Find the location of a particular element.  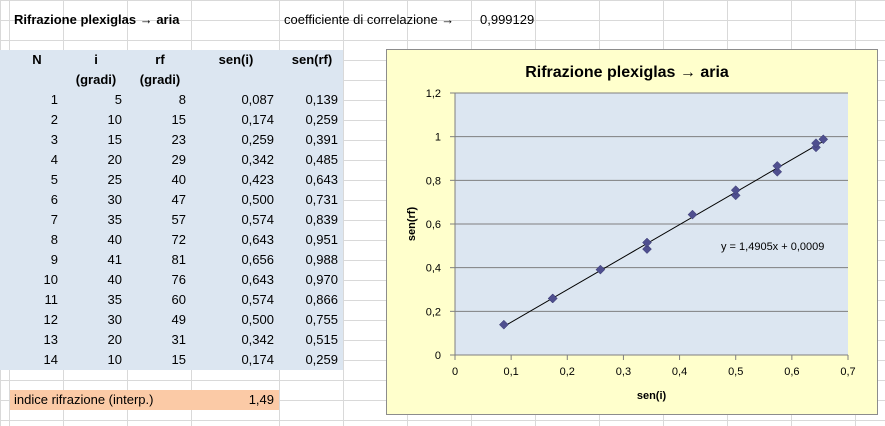

cell-n: 11 is located at coordinates (51, 299).